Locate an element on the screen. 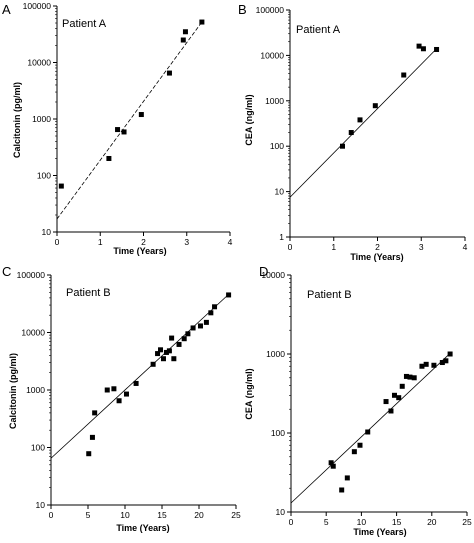  panel-a-x-tick-label: 1 is located at coordinates (100, 242).